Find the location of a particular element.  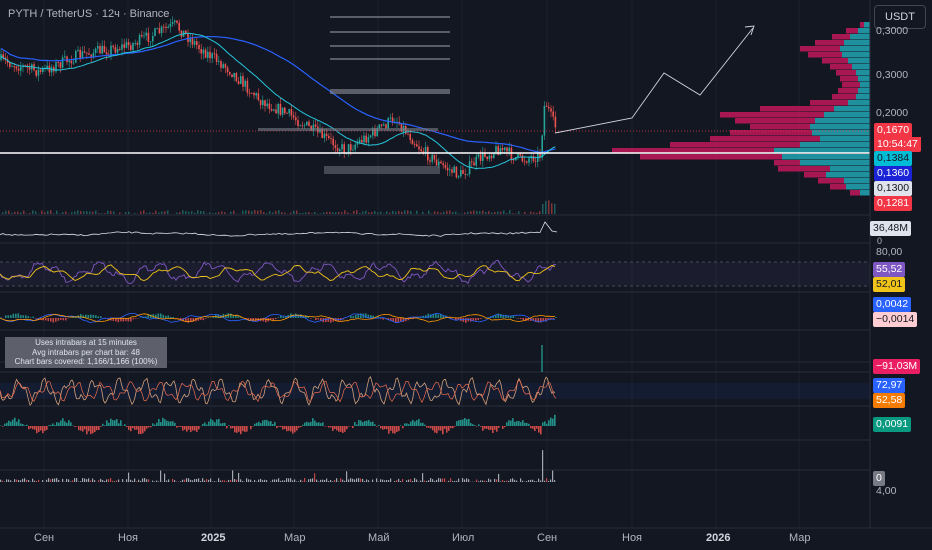

rsi-band is located at coordinates (435, 274).